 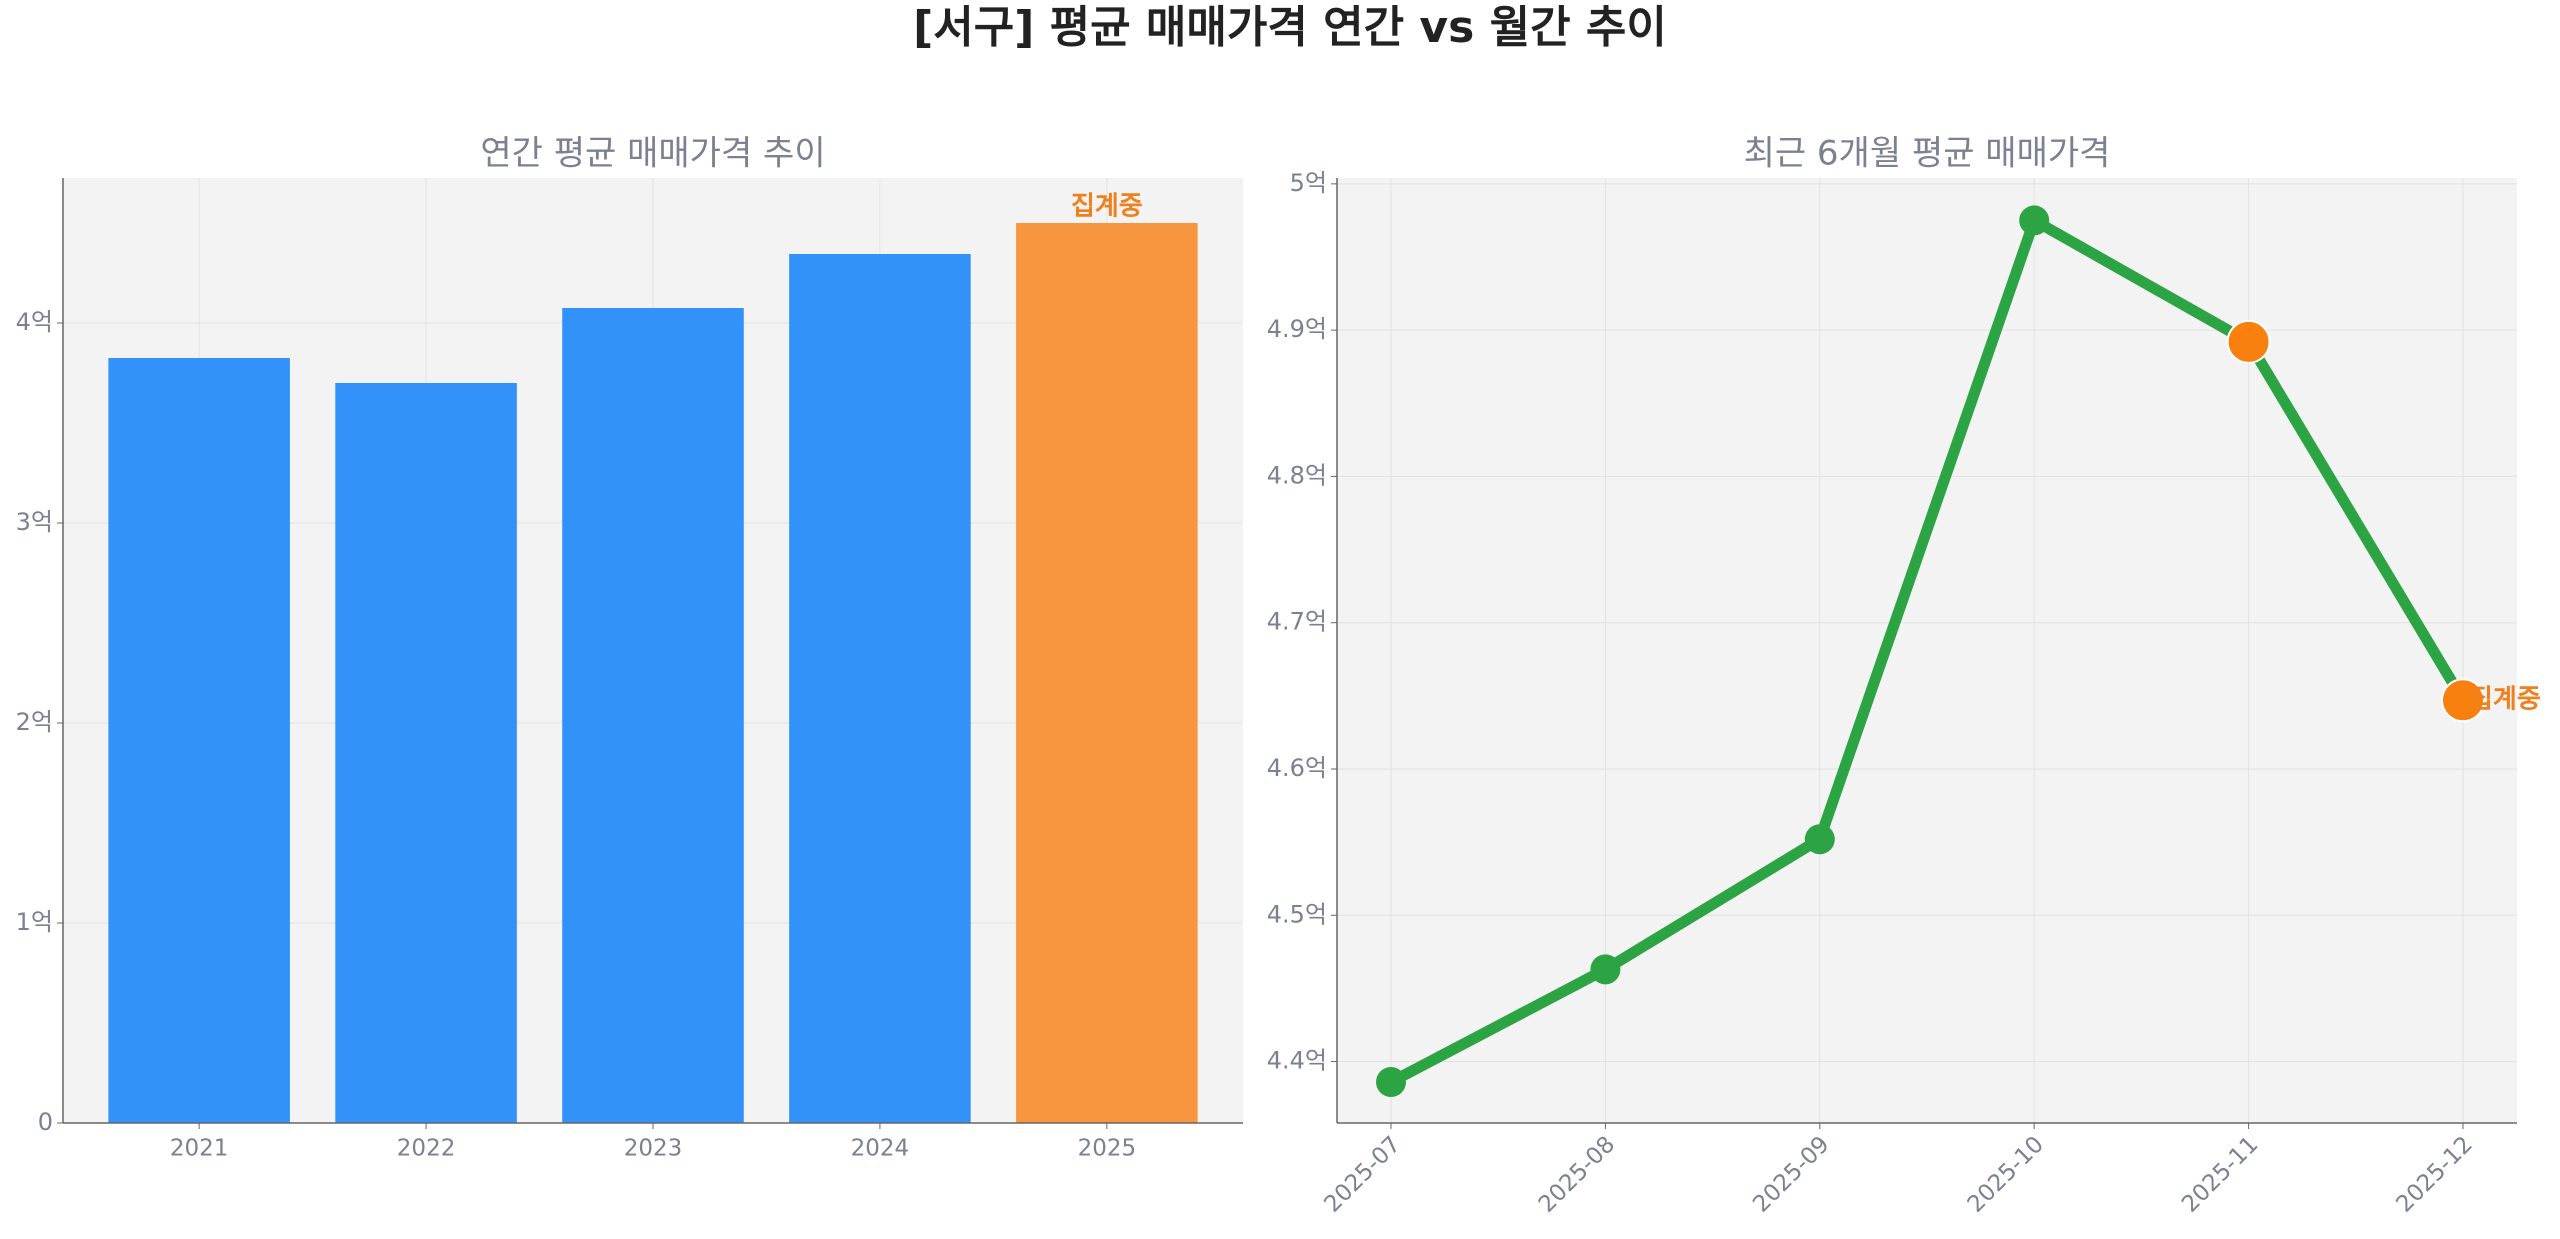 What do you see at coordinates (2006, 1174) in the screenshot?
I see `x-tick-label: 2025-10` at bounding box center [2006, 1174].